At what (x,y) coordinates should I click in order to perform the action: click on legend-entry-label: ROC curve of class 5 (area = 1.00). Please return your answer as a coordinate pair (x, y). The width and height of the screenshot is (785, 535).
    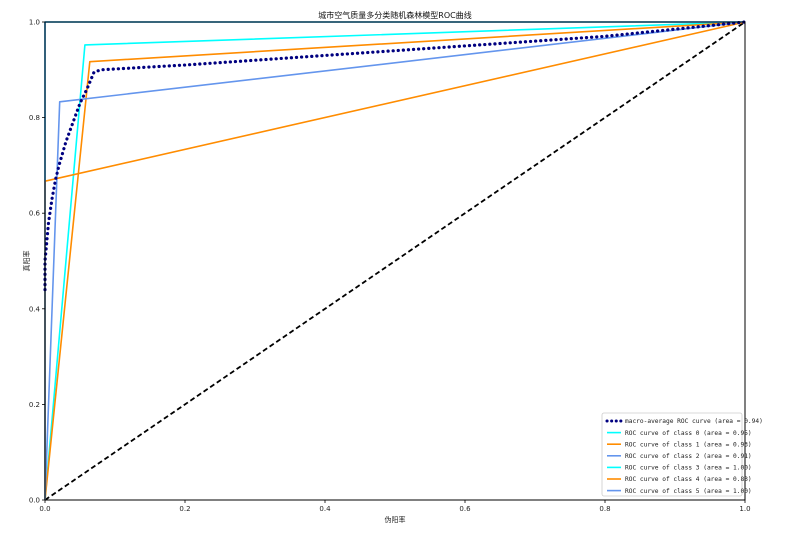
    Looking at the image, I should click on (688, 491).